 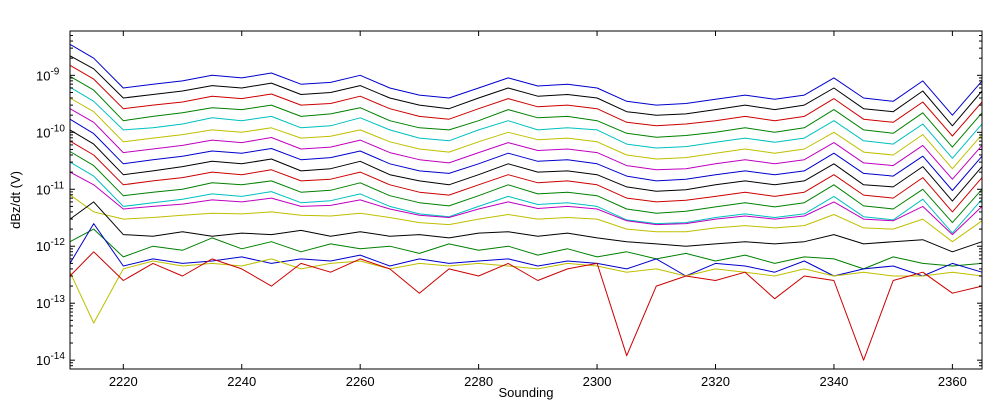 What do you see at coordinates (15, 200) in the screenshot?
I see `y-axis-title: dBz/dt (V)` at bounding box center [15, 200].